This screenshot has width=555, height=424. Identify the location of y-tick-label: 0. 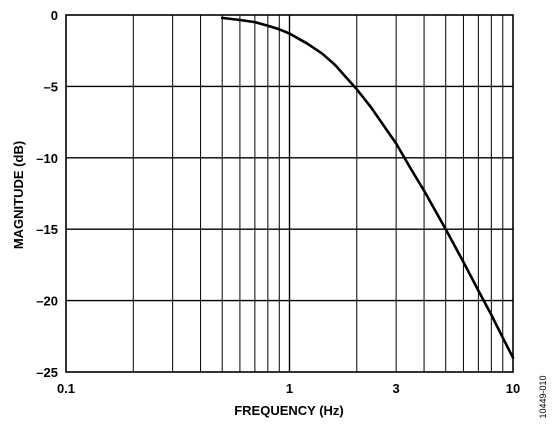
(54, 15).